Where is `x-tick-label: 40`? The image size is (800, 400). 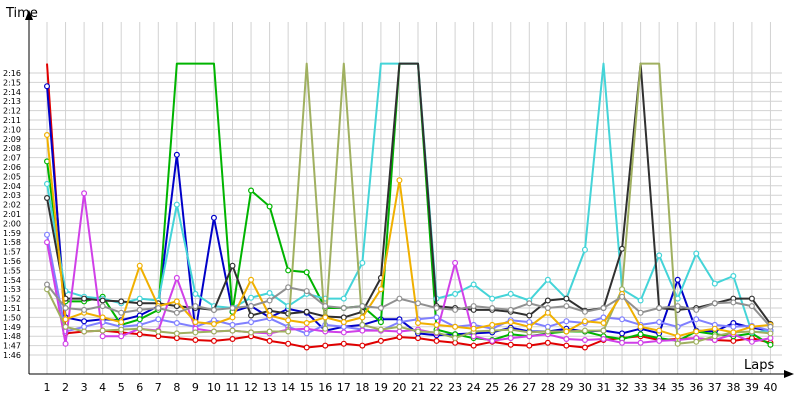
x-tick-label: 40 is located at coordinates (770, 387).